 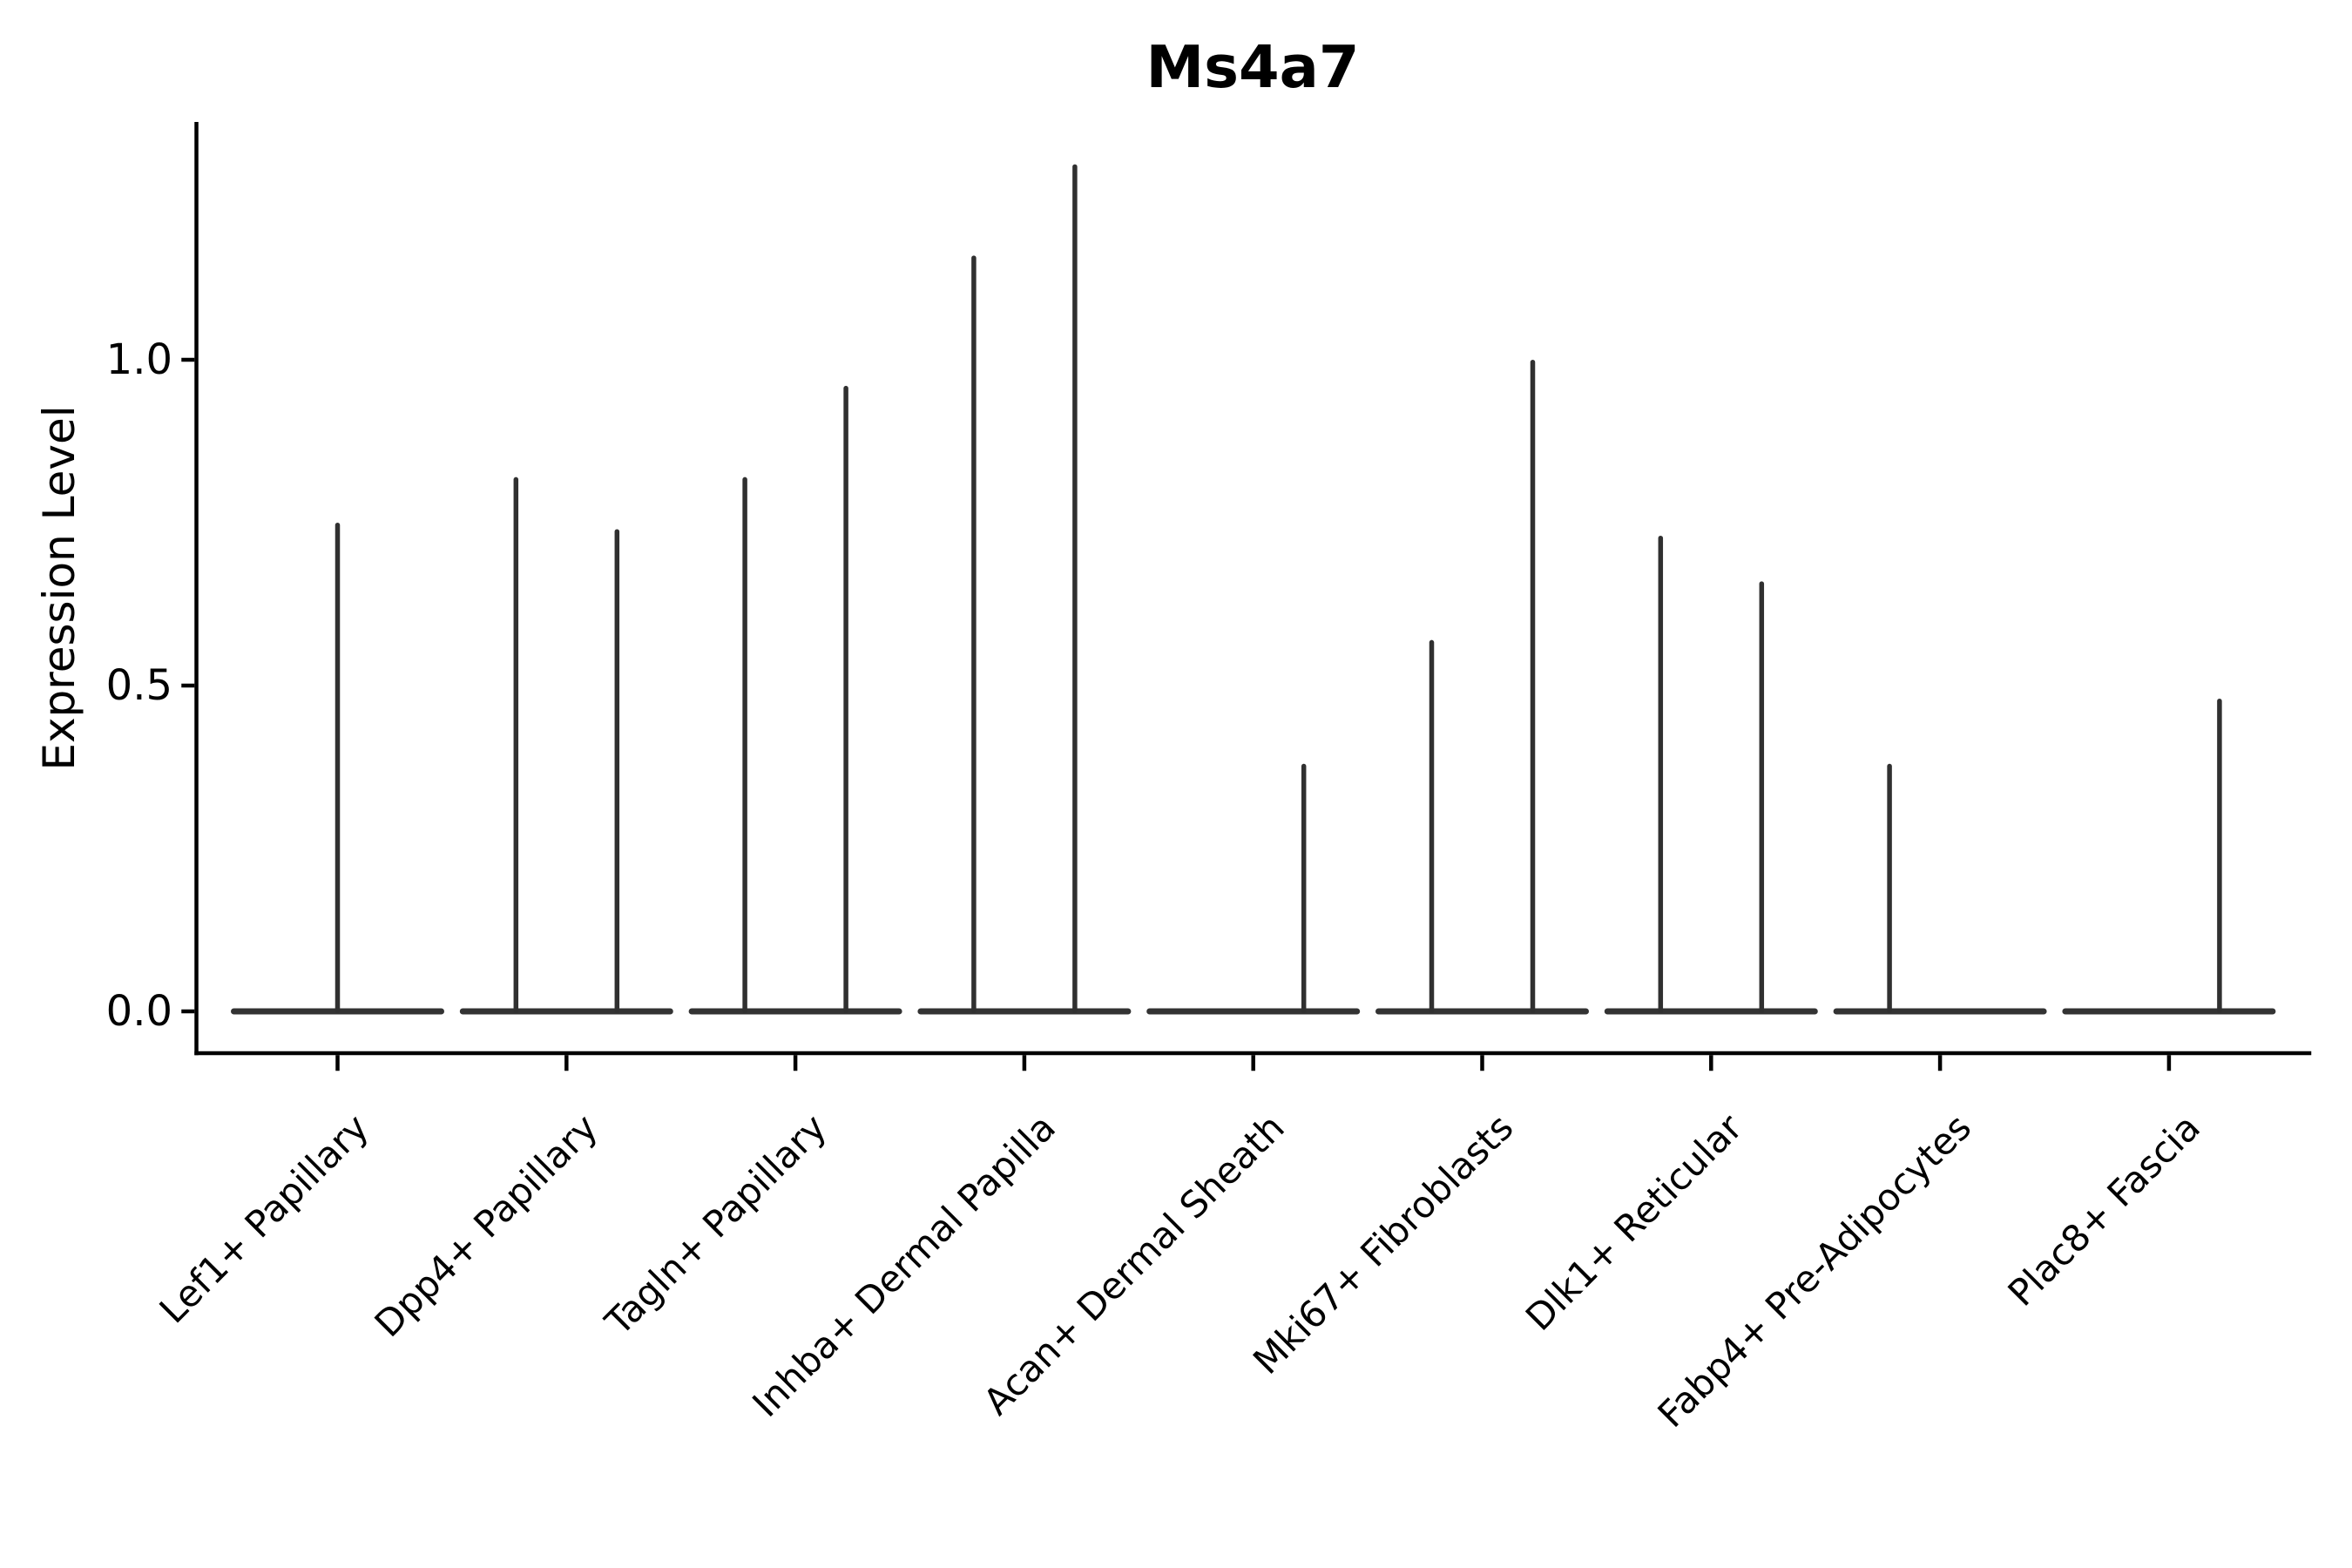 What do you see at coordinates (1252, 67) in the screenshot?
I see `chart-title: Ms4a7` at bounding box center [1252, 67].